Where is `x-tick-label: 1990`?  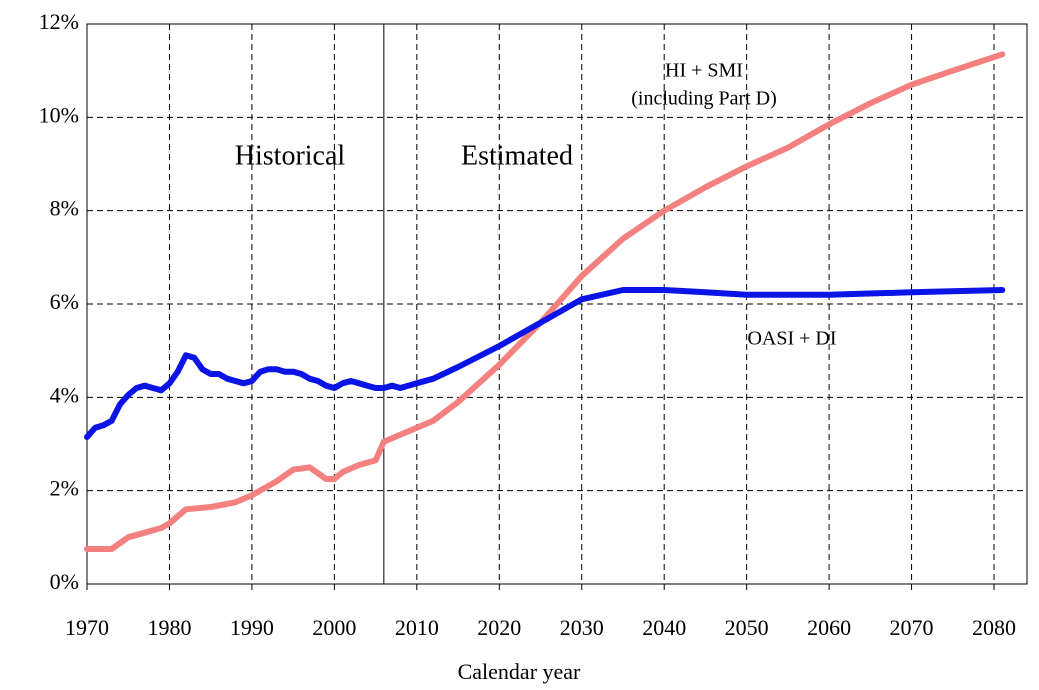
x-tick-label: 1990 is located at coordinates (252, 627).